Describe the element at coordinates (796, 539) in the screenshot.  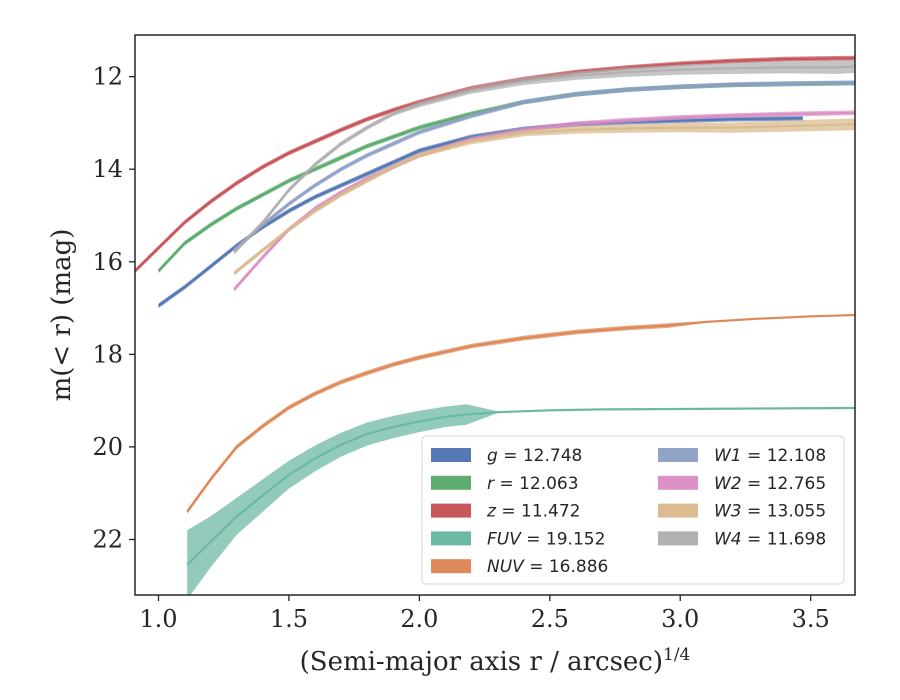
I see `legend-value-w4: 11.698` at that location.